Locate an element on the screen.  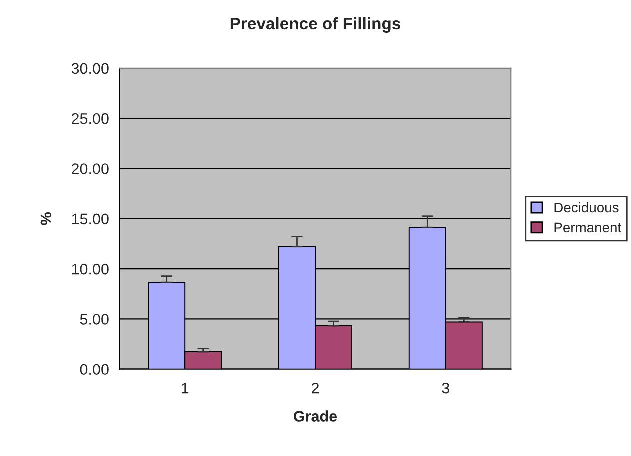
y-tick-label: 0.00 is located at coordinates (94, 370).